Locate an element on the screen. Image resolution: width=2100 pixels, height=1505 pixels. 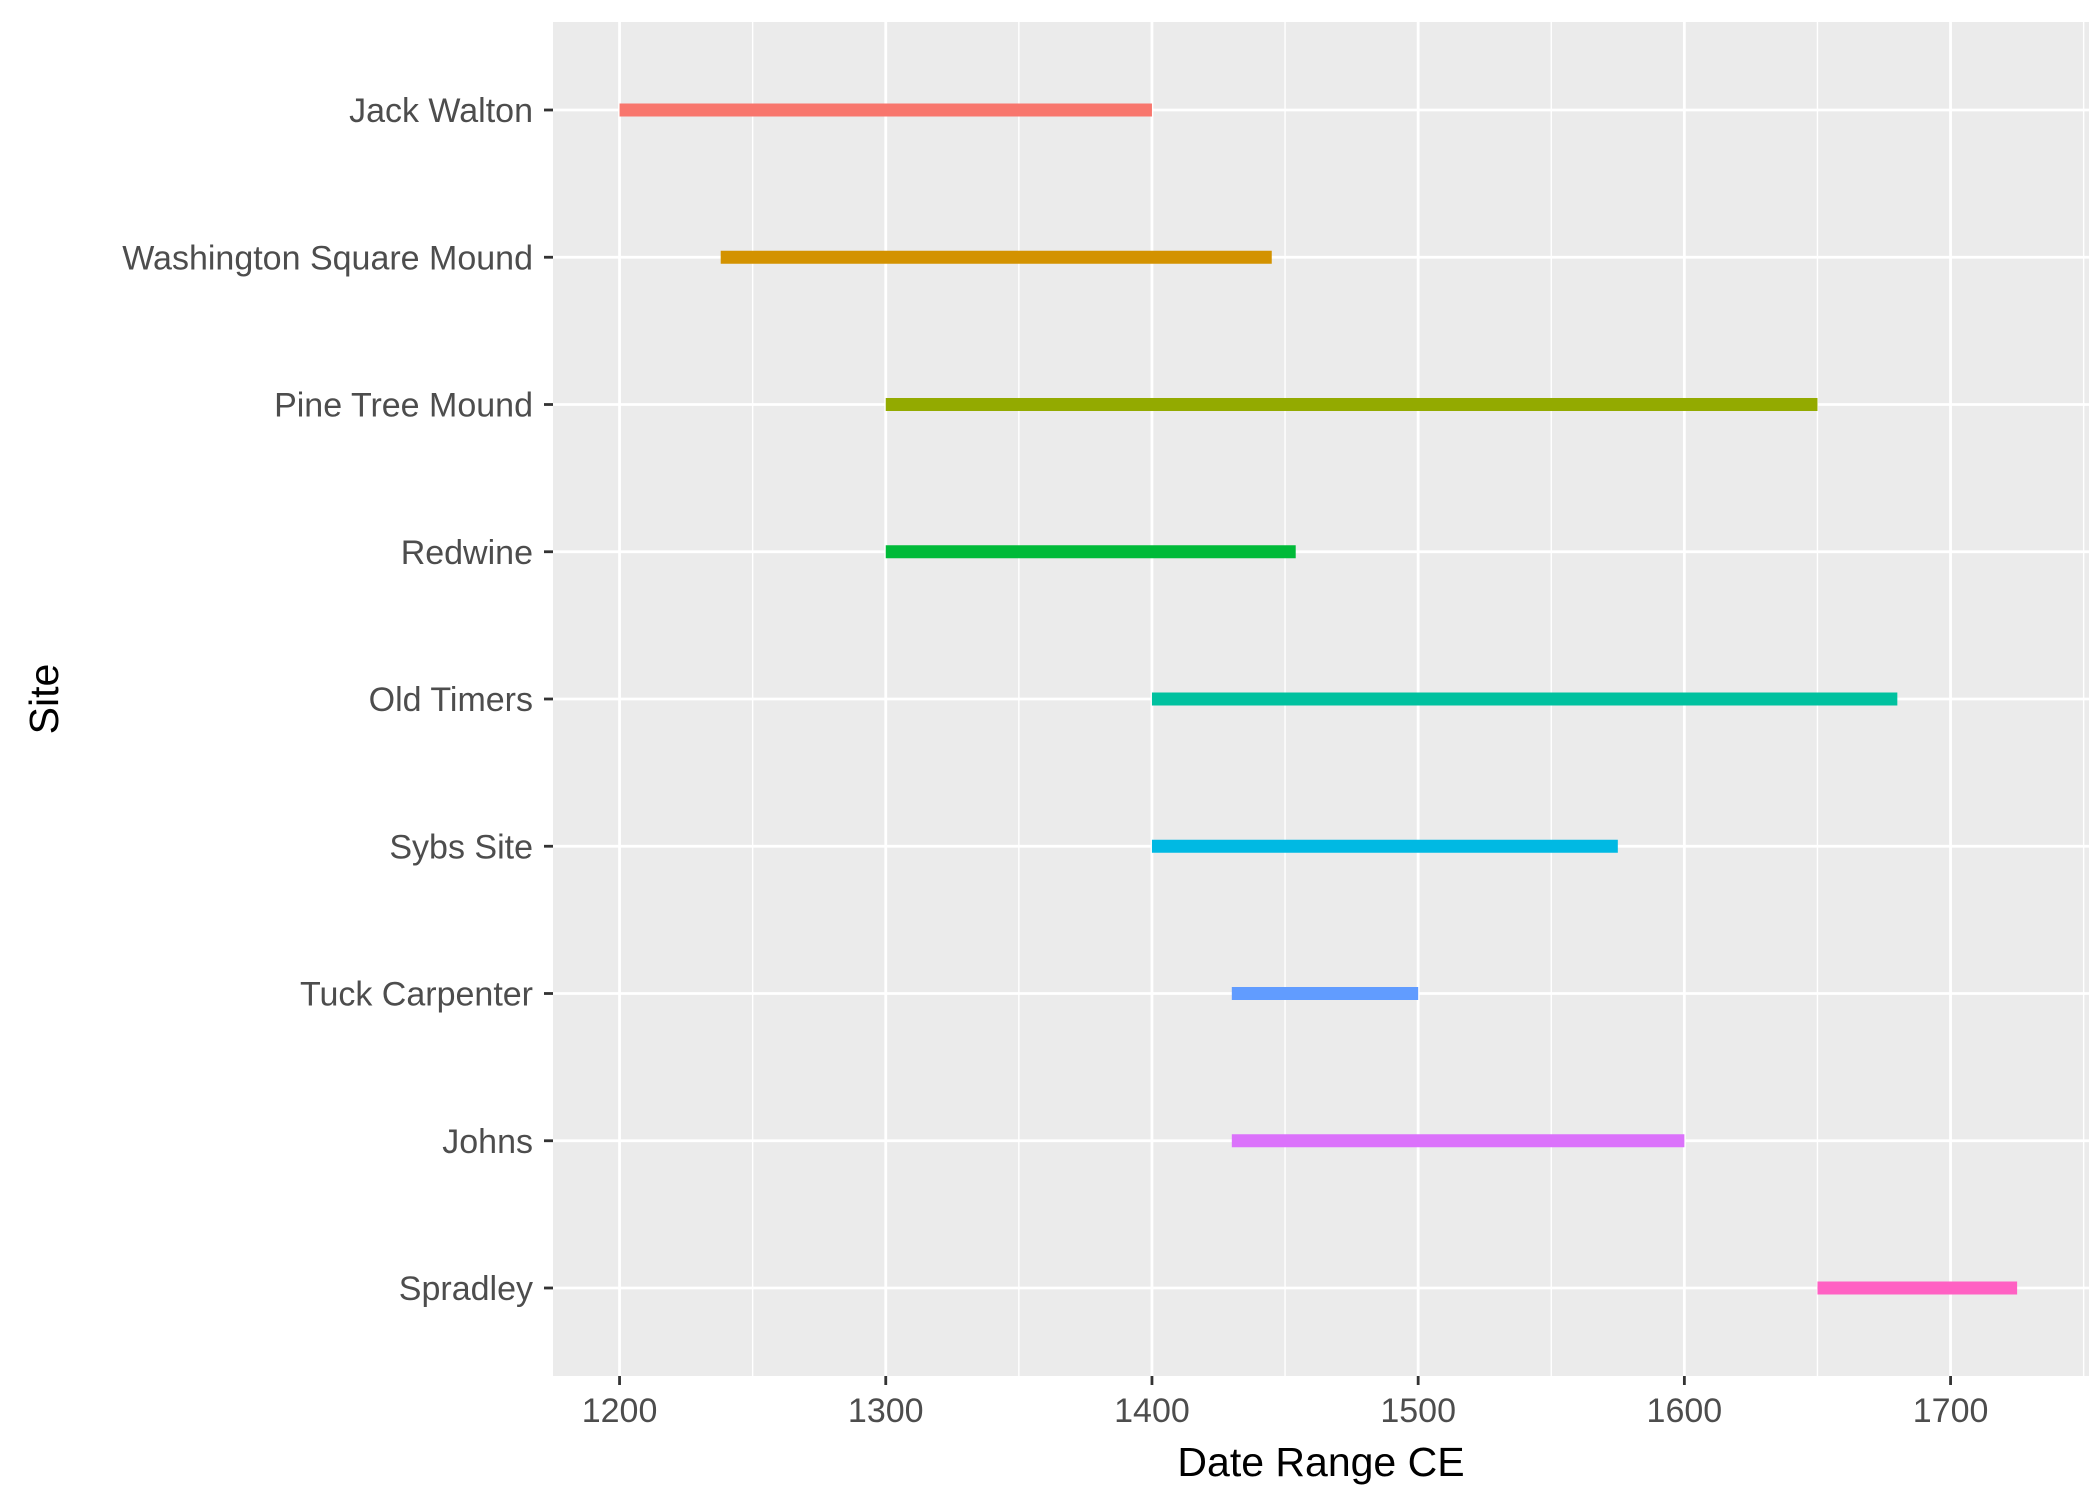
y-tick-label: Redwine is located at coordinates (467, 553).